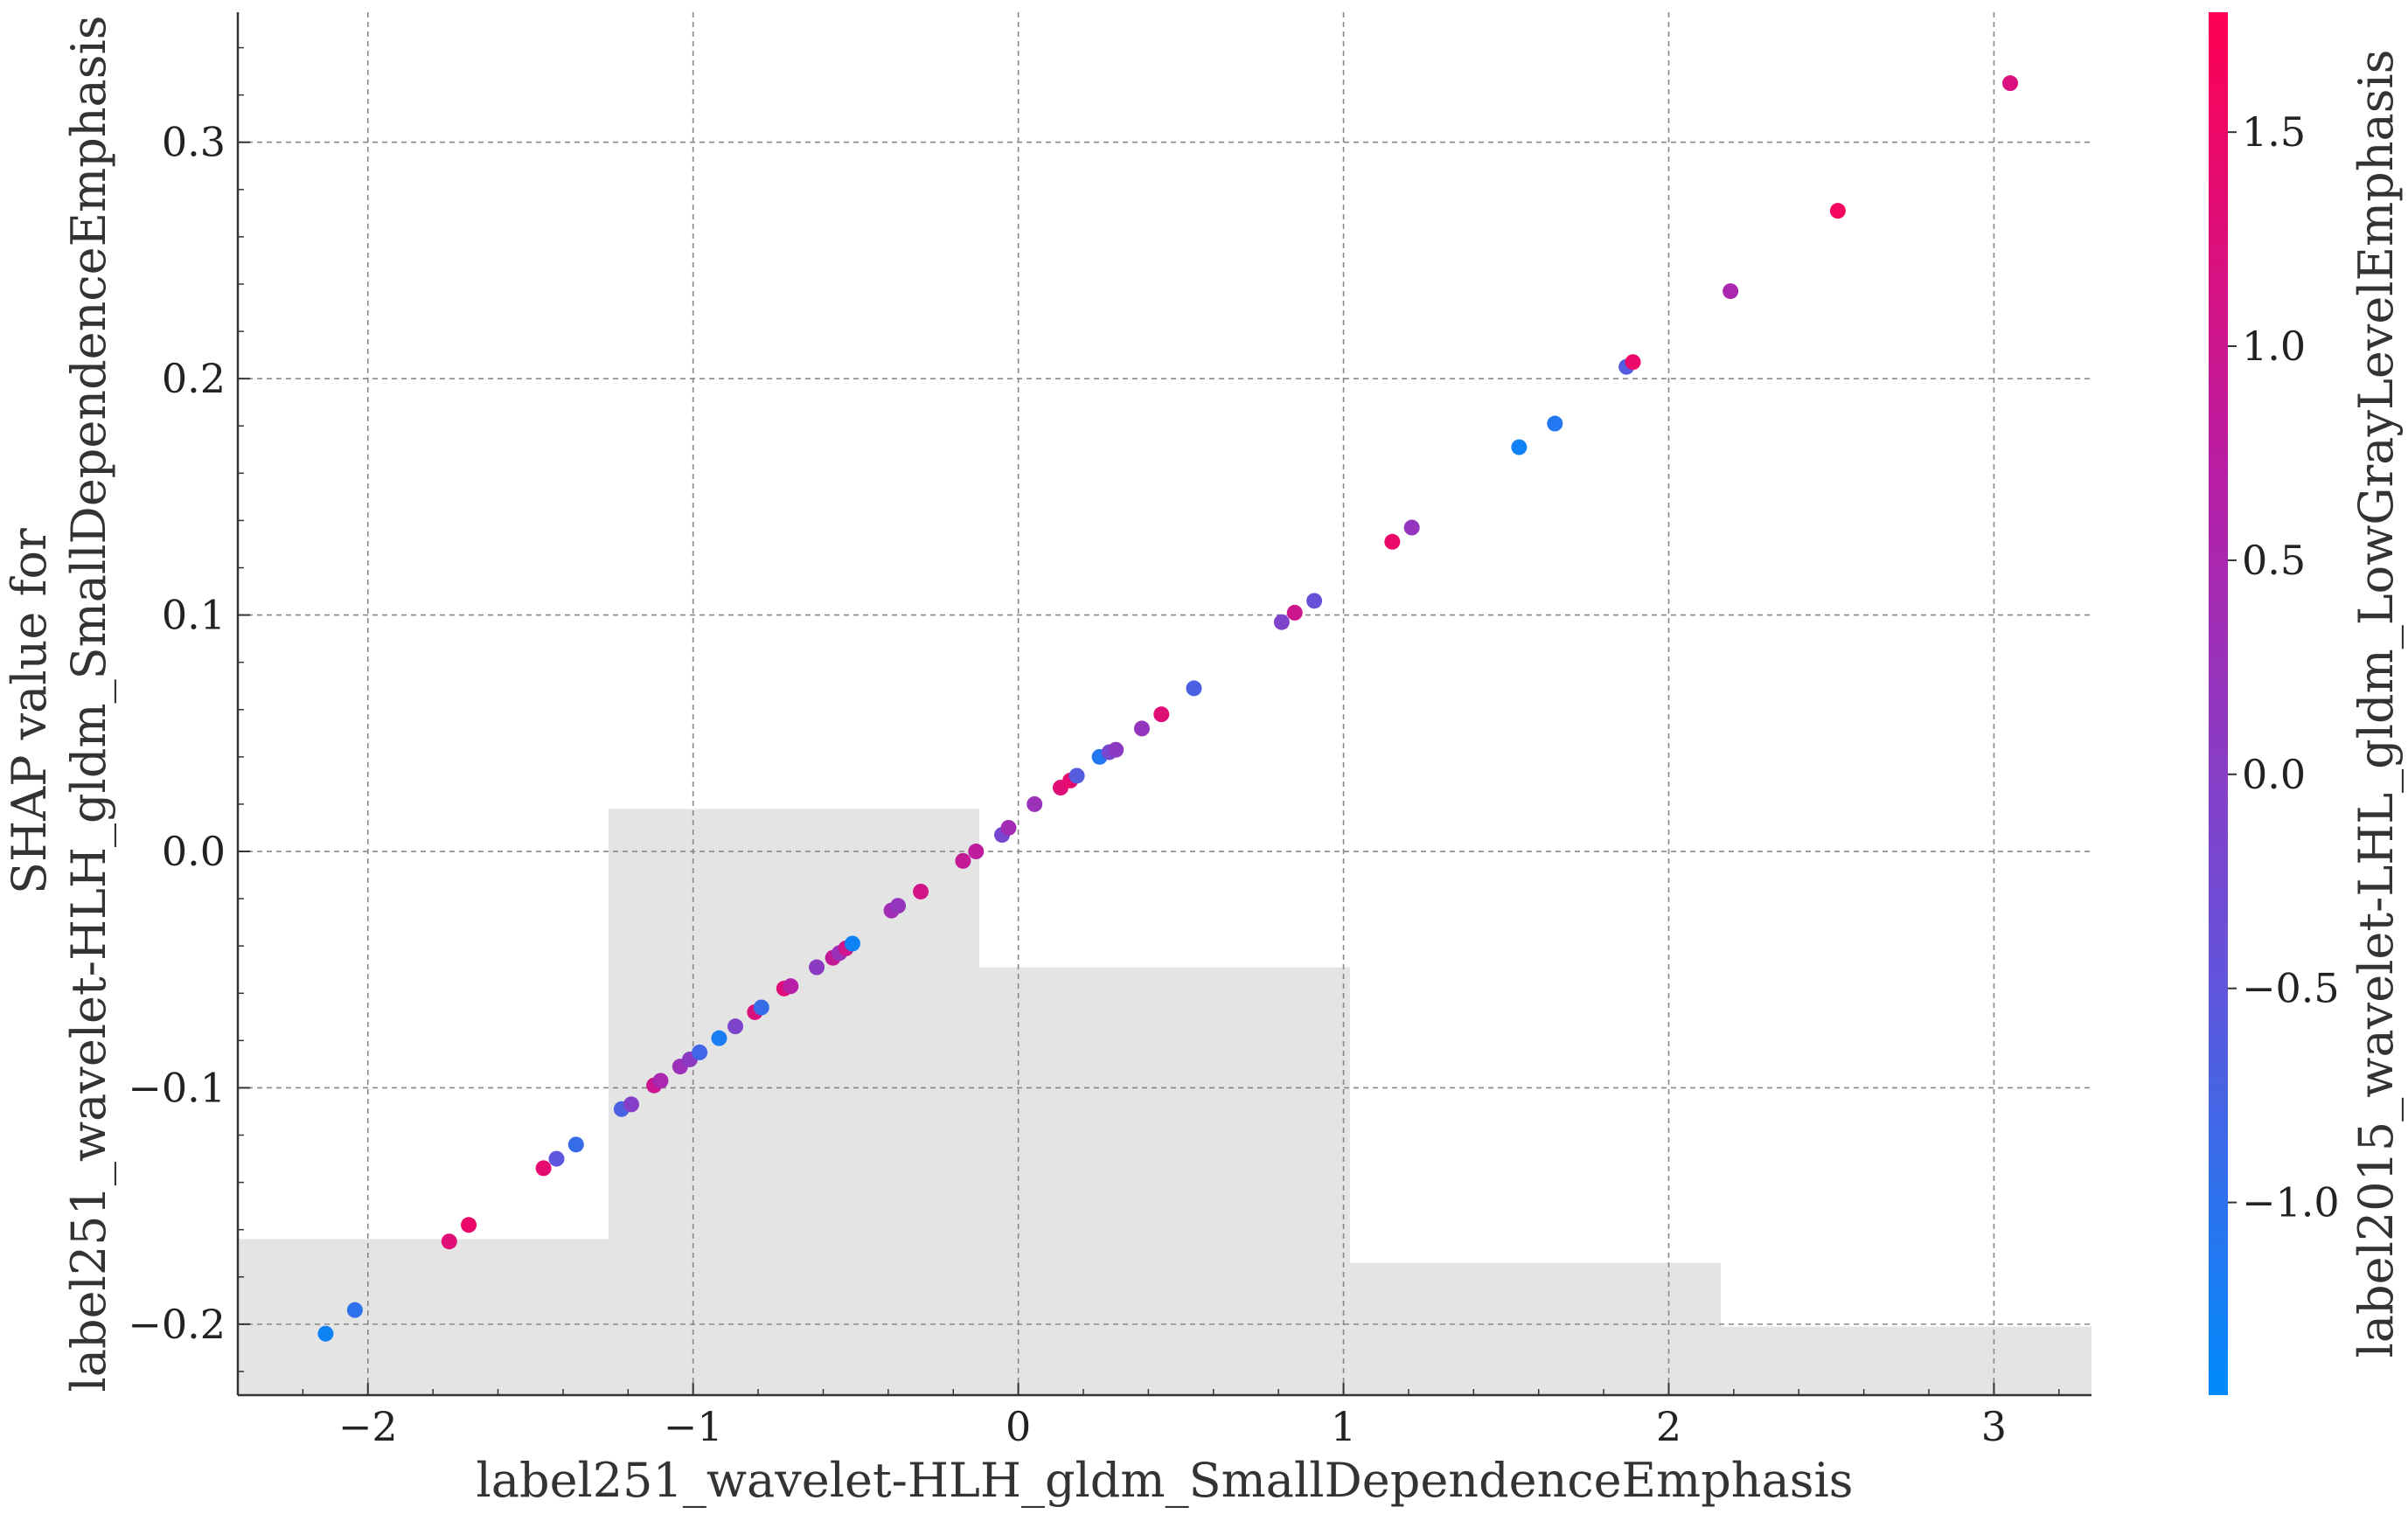 The image size is (2408, 1521). I want to click on x-tick-label: 1, so click(1343, 1426).